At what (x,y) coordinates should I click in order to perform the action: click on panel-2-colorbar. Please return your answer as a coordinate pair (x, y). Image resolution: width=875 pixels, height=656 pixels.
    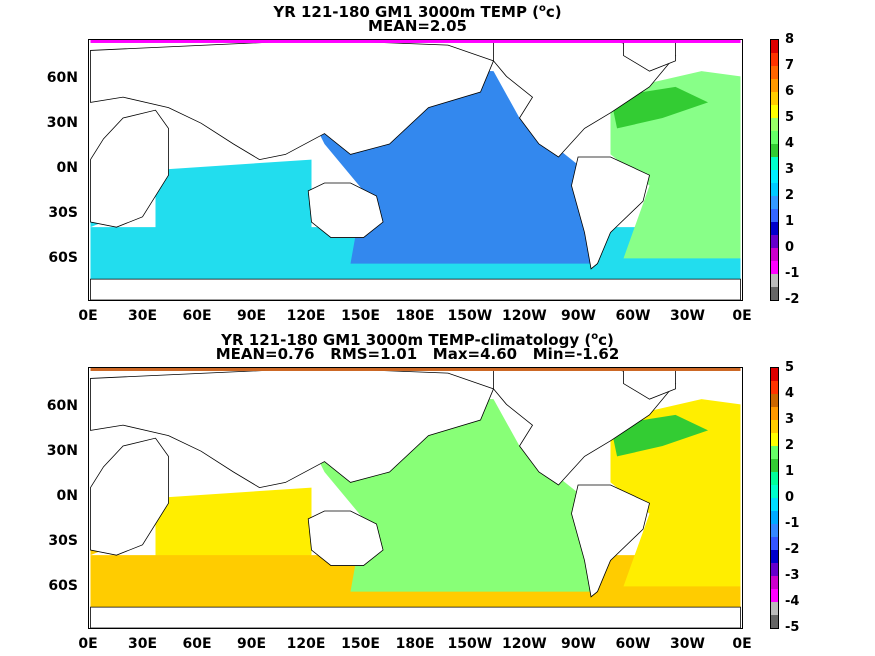
    Looking at the image, I should click on (774, 498).